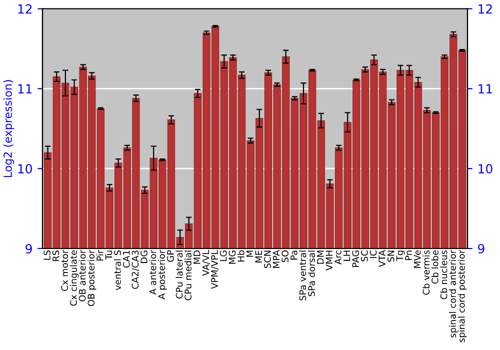  Describe the element at coordinates (302, 275) in the screenshot. I see `x-tick-label: SPa ventral` at that location.